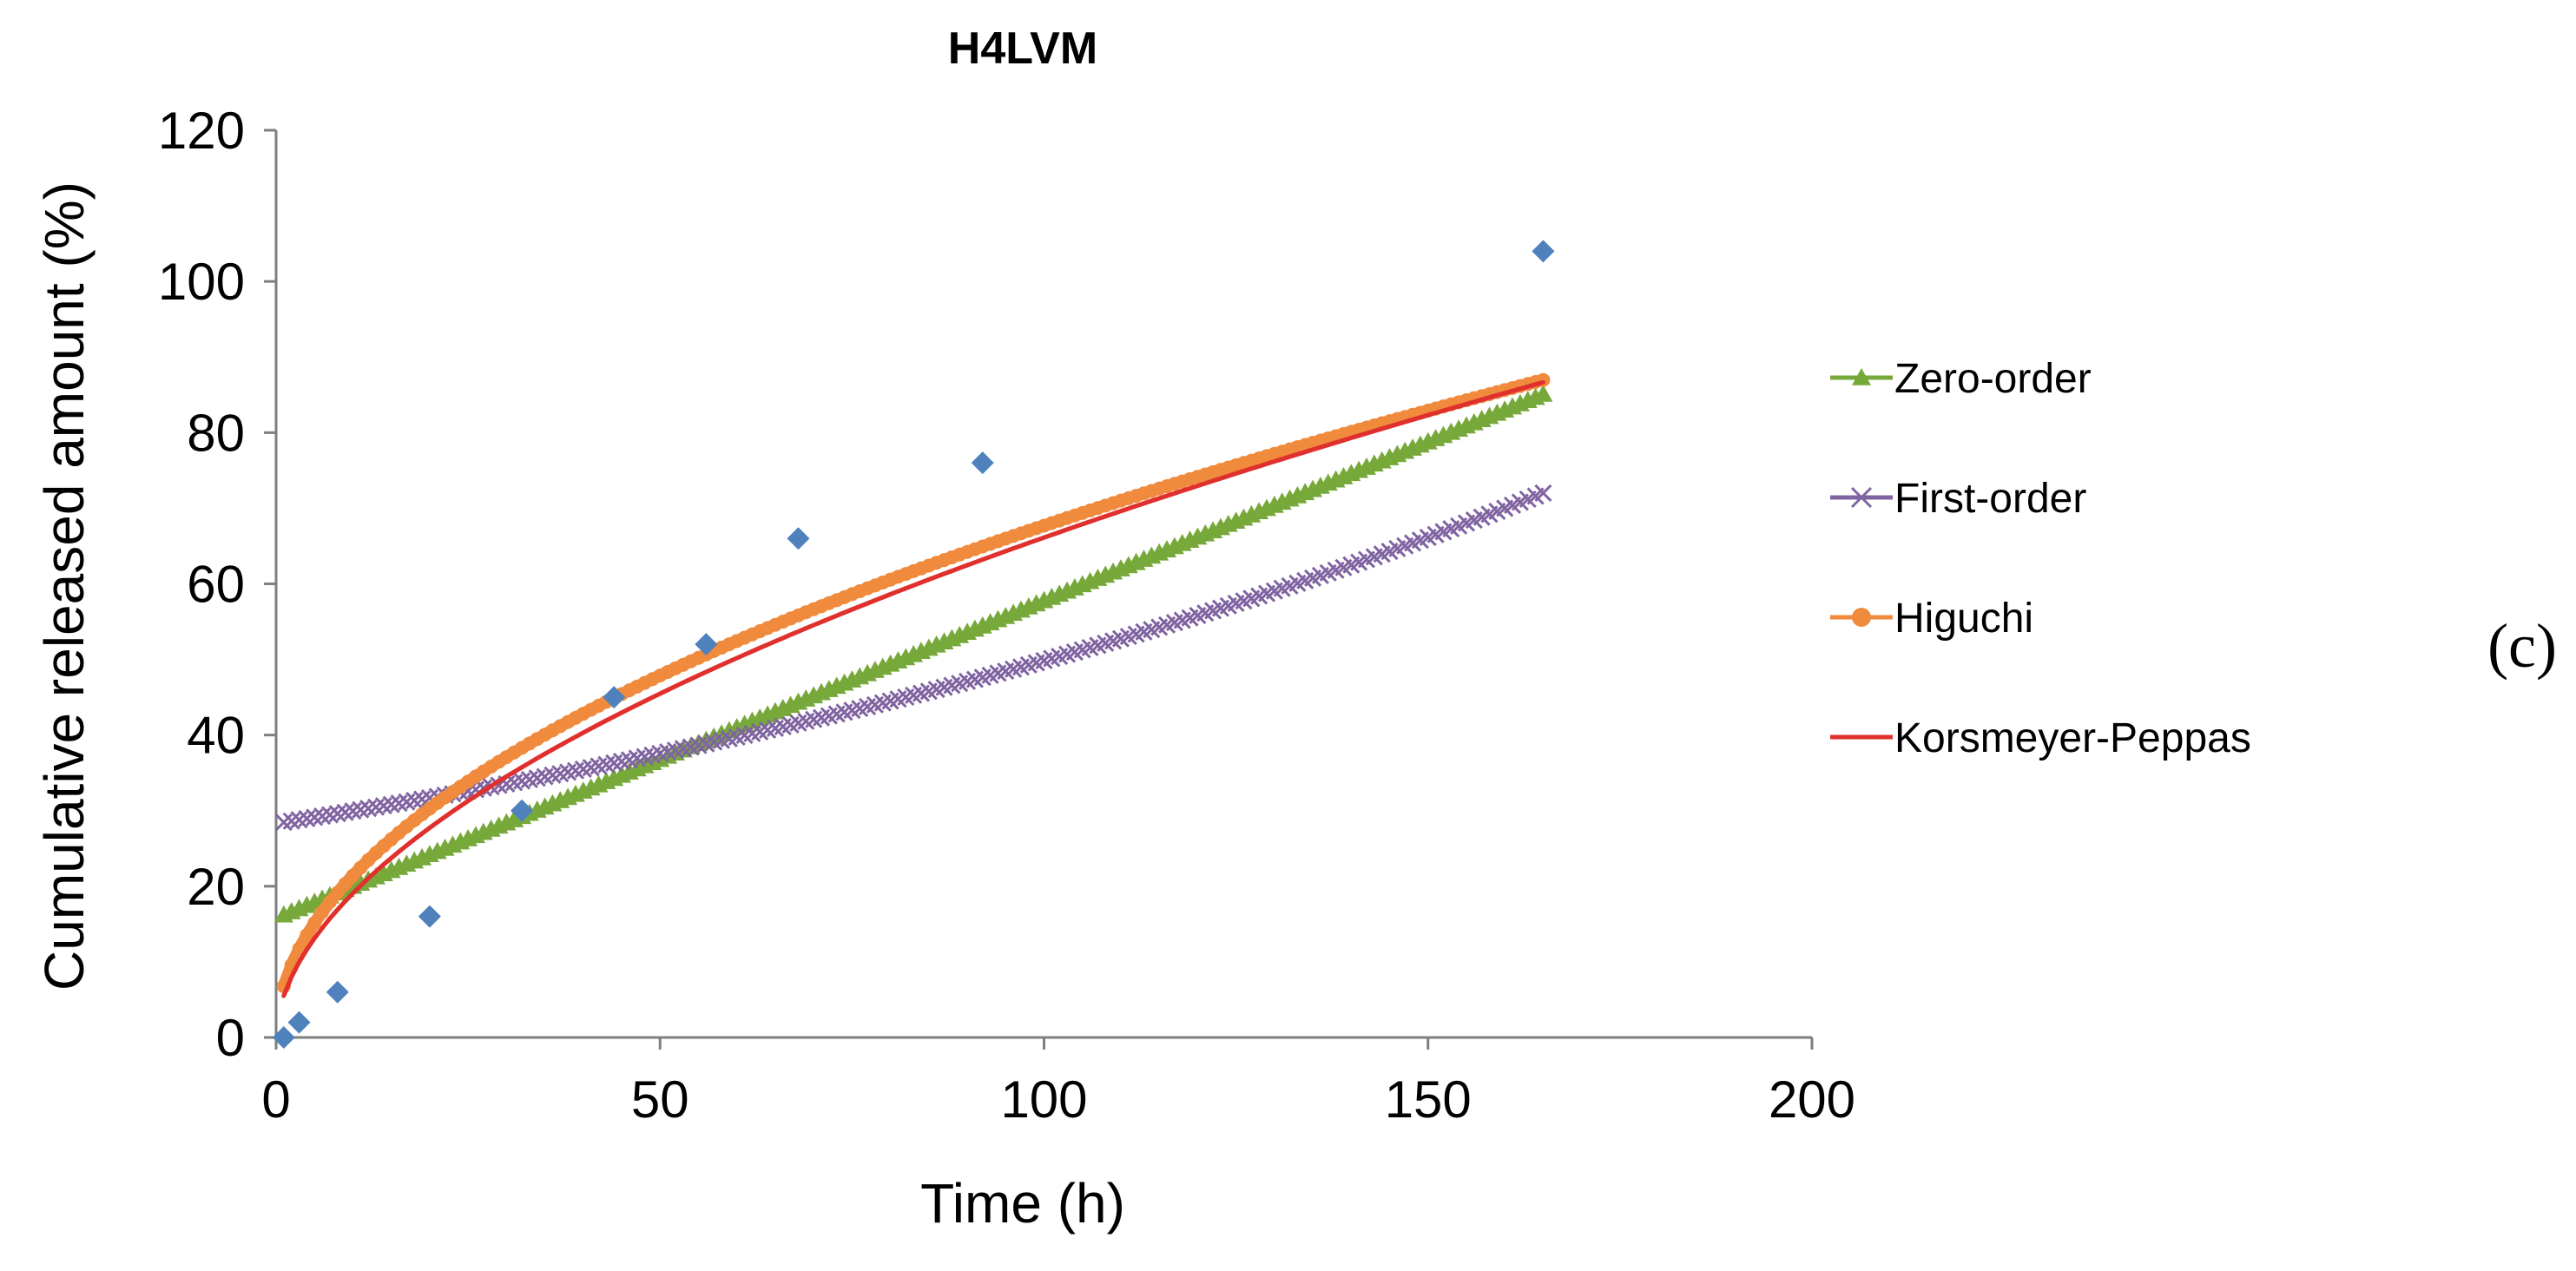 The height and width of the screenshot is (1271, 2576). I want to click on panel-label: (c), so click(2522, 646).